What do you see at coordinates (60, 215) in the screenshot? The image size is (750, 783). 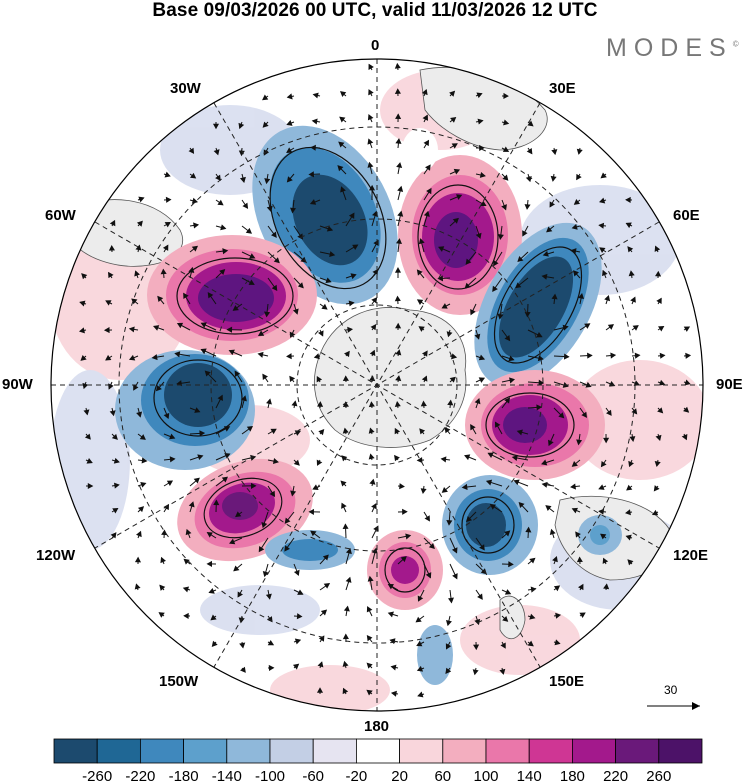 I see `lon-label-60w: 60W` at bounding box center [60, 215].